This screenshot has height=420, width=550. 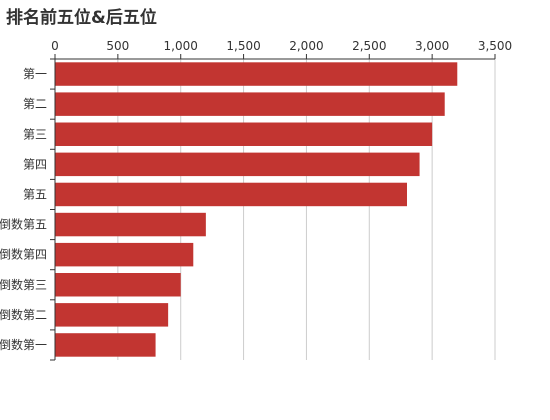 I want to click on y-tick-label: 倒数第二, so click(x=23, y=314).